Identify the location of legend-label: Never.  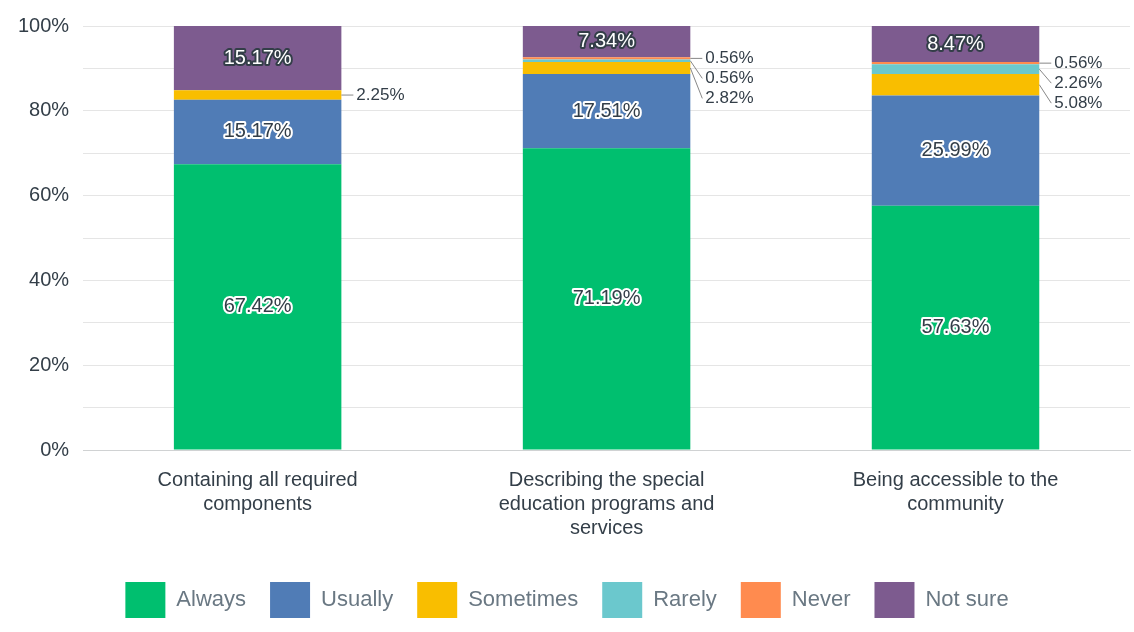
(821, 599).